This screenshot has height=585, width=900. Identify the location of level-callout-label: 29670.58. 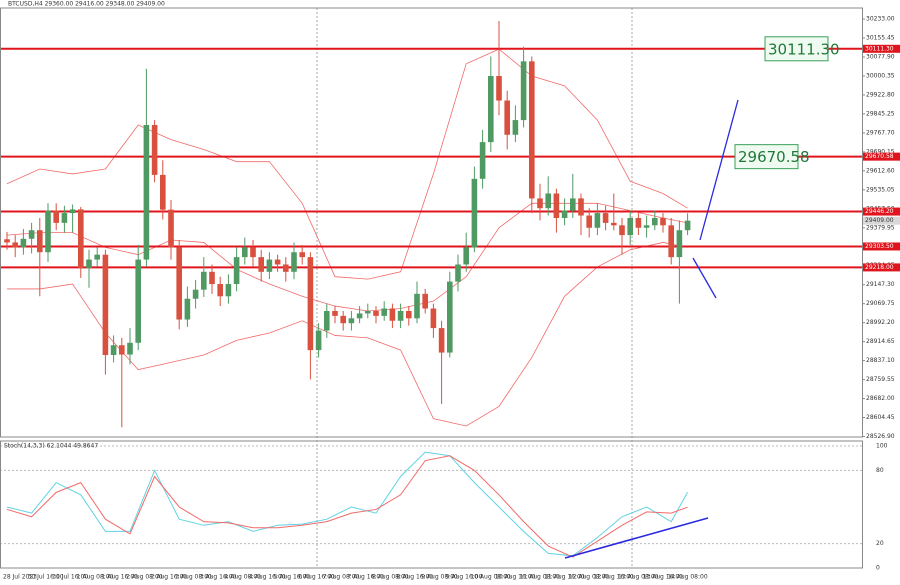
(774, 157).